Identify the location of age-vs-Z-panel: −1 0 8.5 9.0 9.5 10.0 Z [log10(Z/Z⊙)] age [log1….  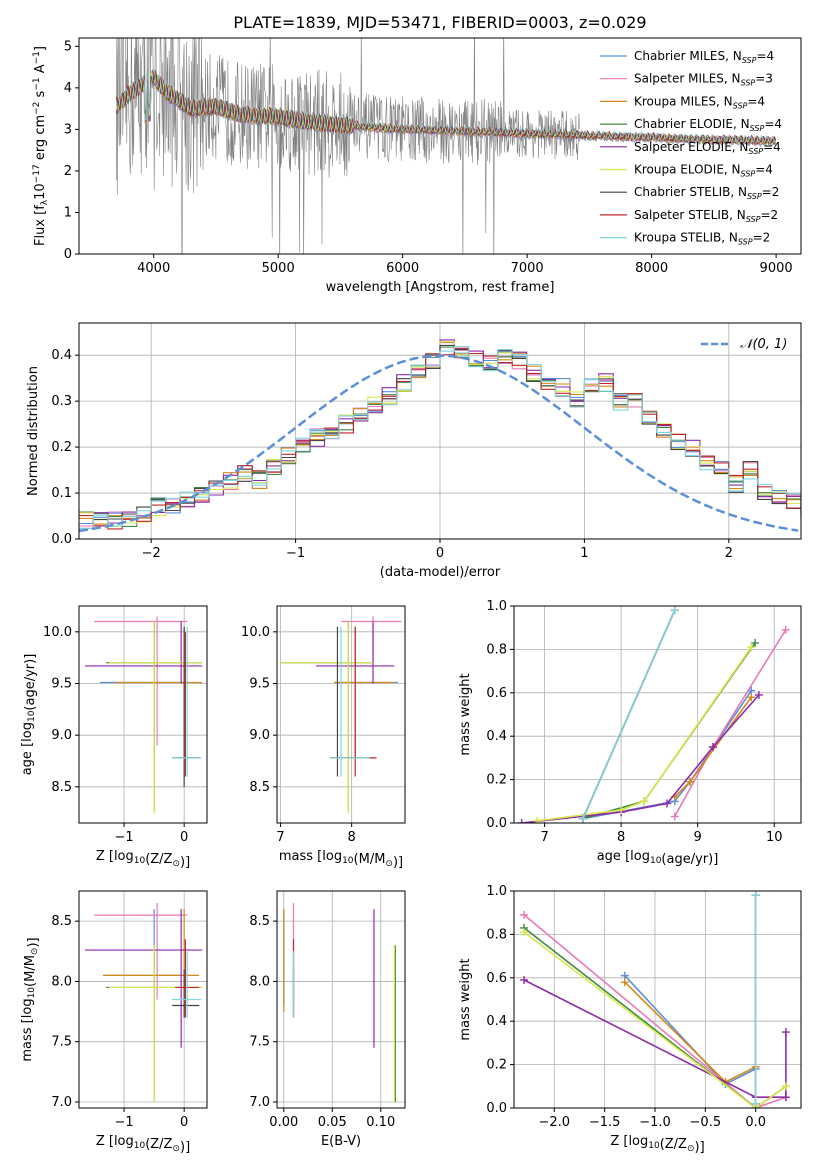
(114, 737).